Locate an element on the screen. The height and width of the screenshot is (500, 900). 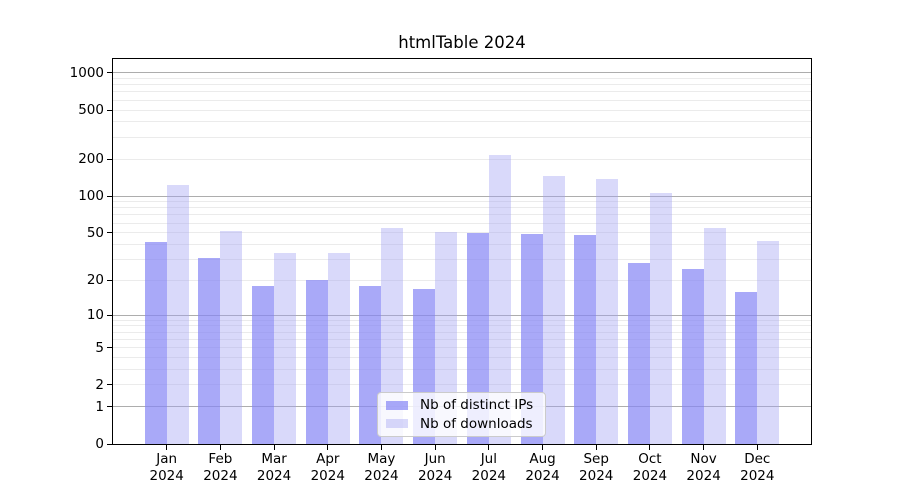
x-tick-month: Feb is located at coordinates (220, 459).